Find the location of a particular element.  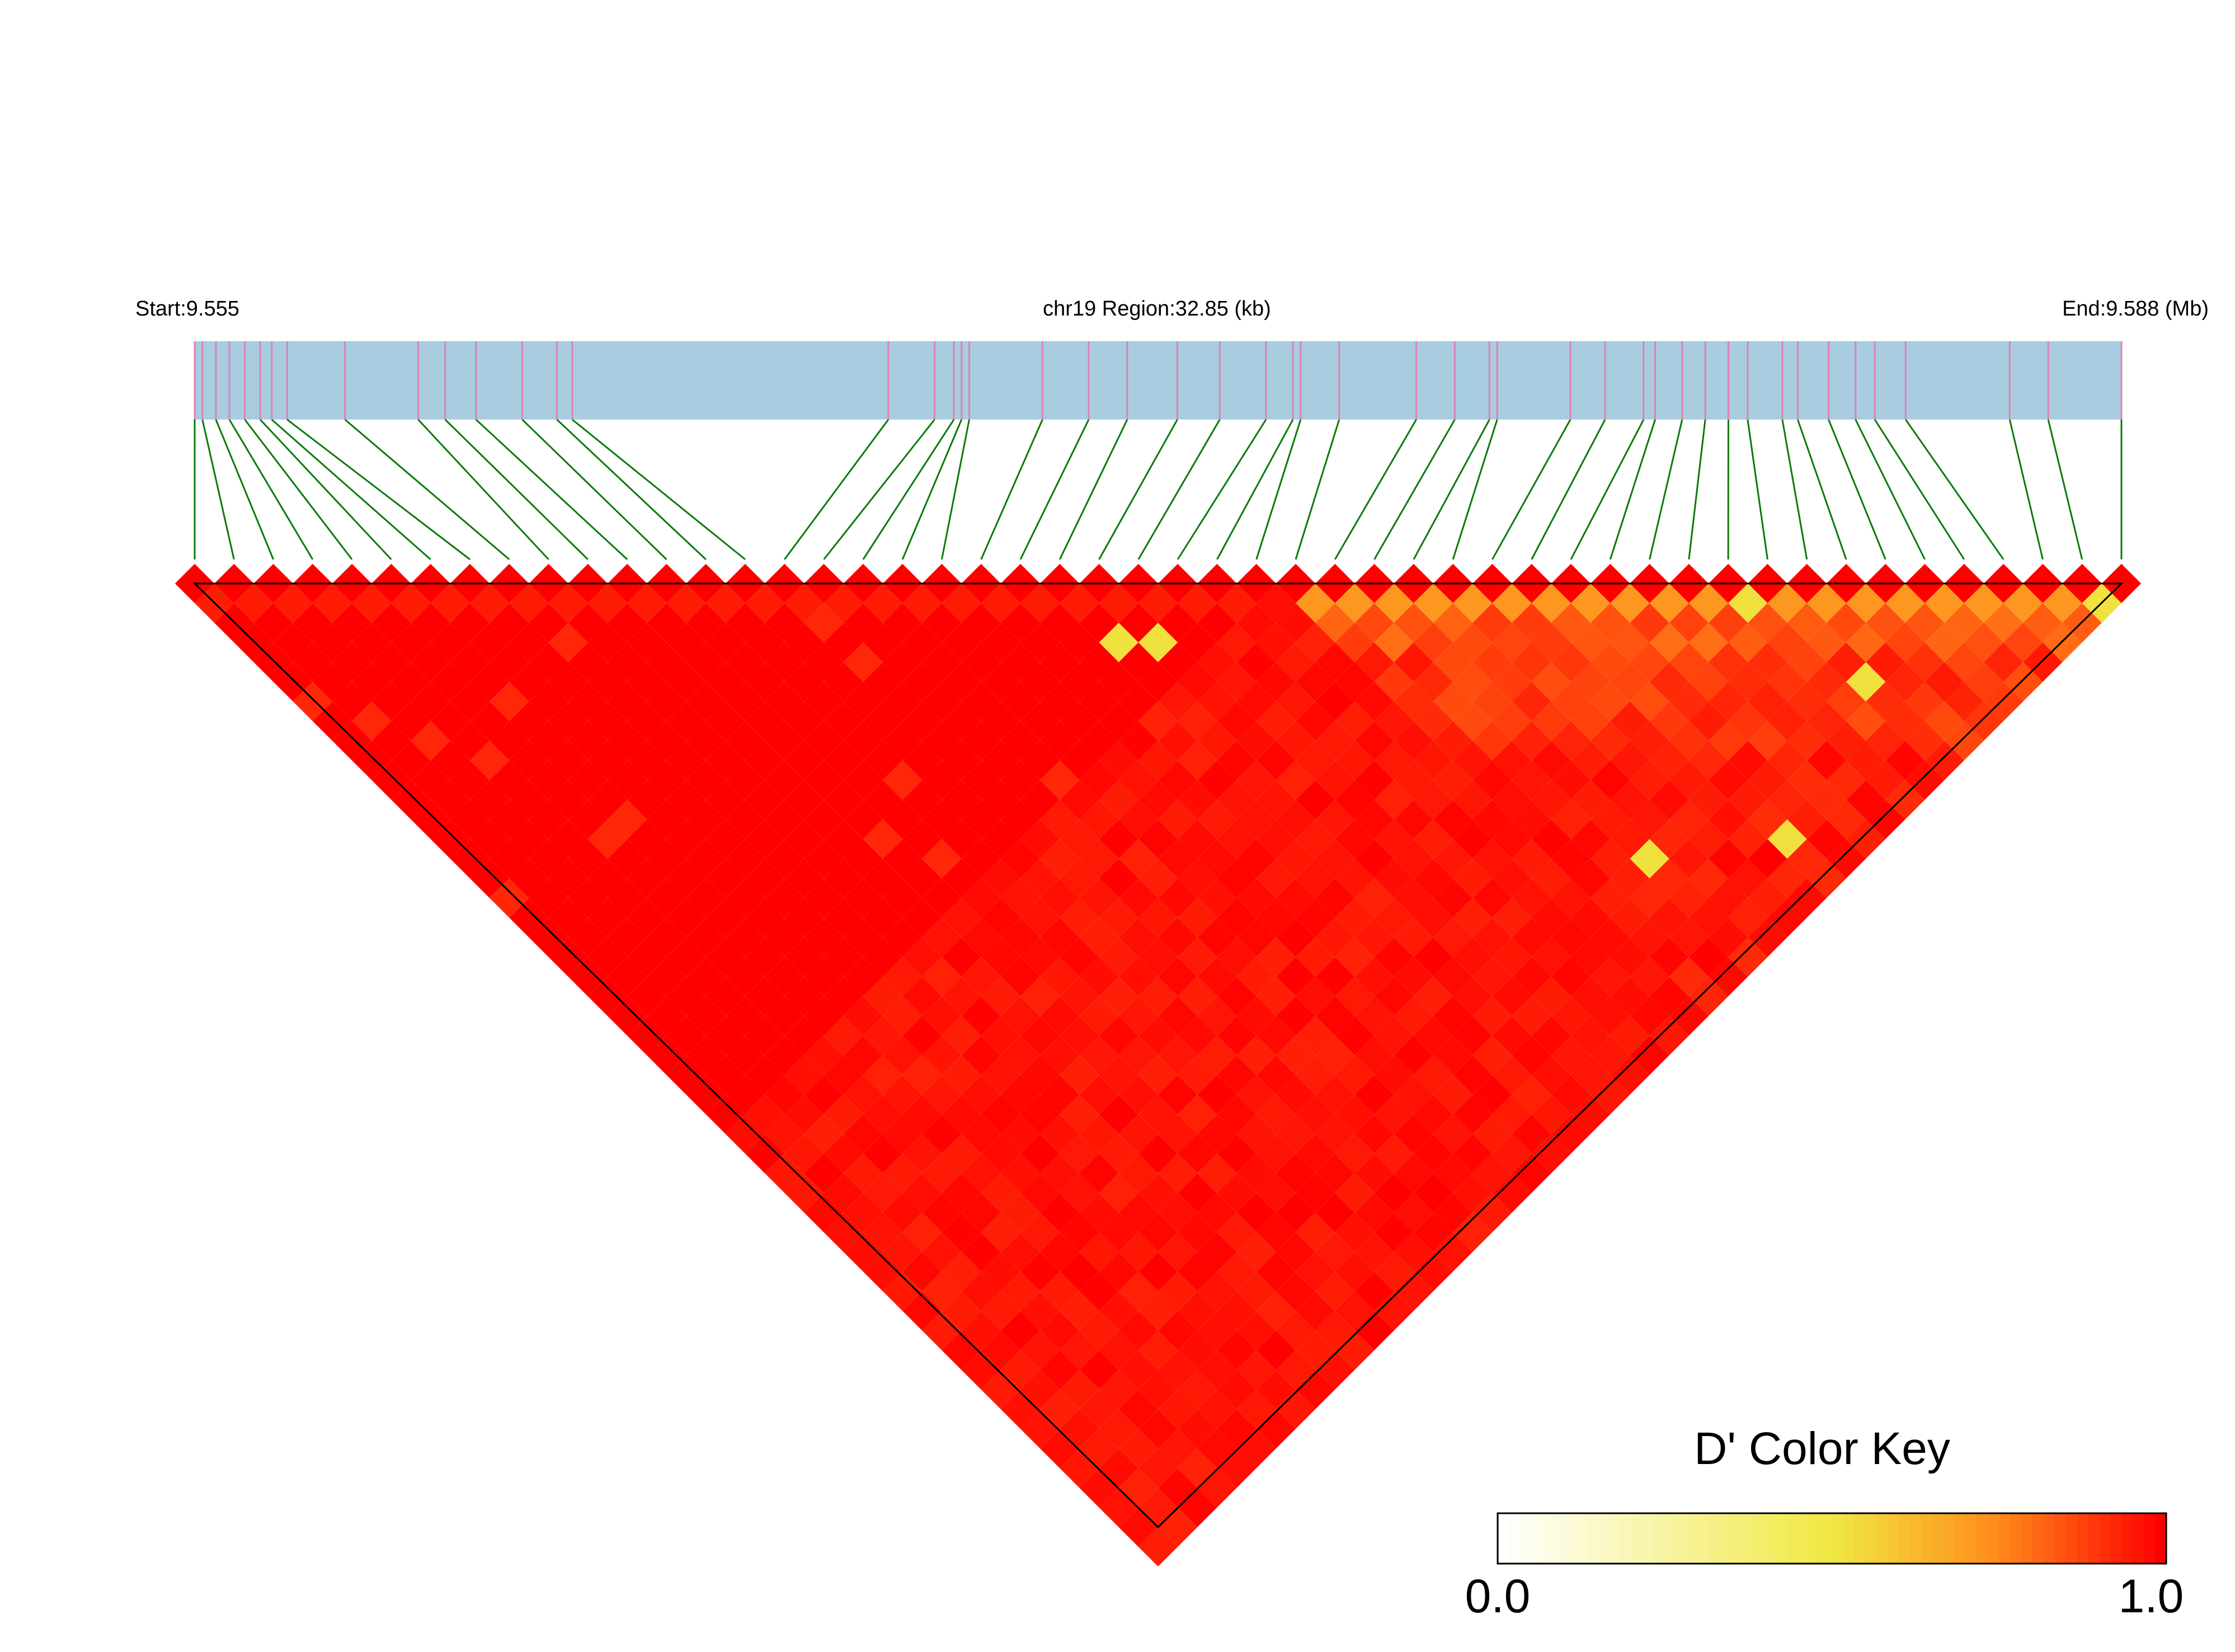

start-position-label: Start:9.555 is located at coordinates (187, 309).